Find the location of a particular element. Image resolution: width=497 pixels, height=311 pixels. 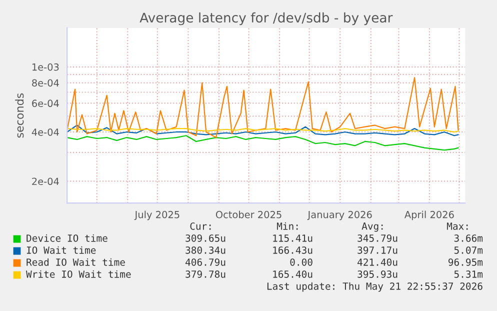

legend-label: Read IO Wait time is located at coordinates (75, 262).